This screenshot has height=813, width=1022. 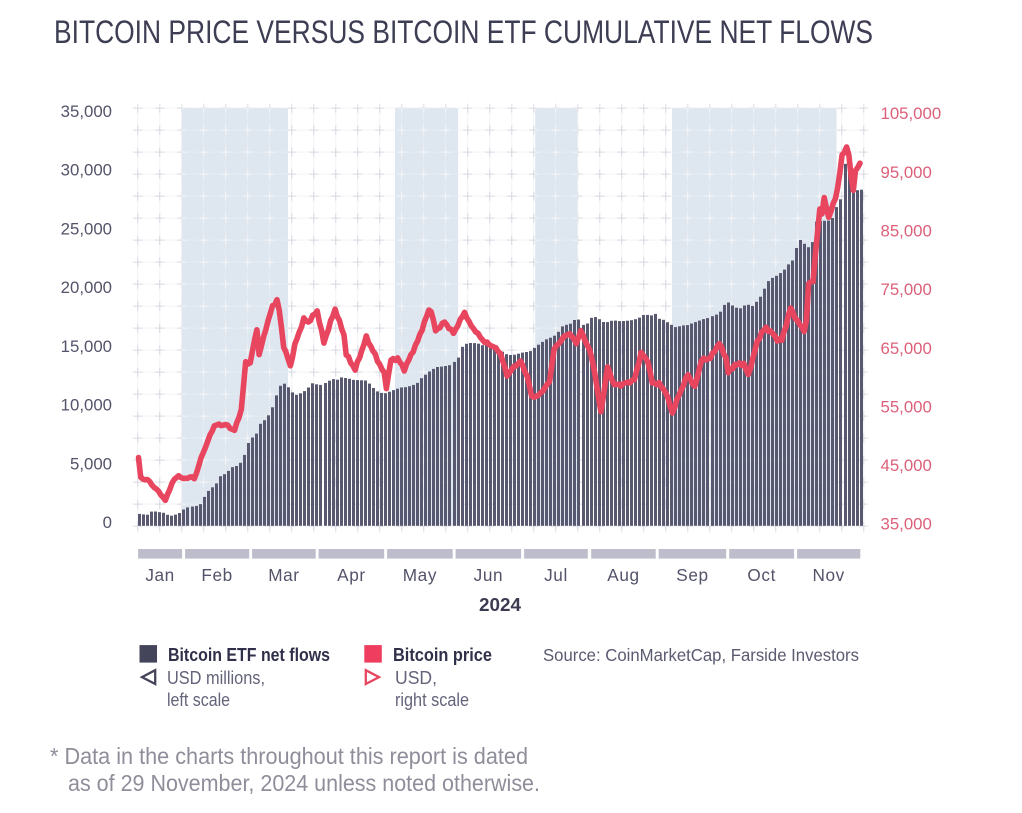 What do you see at coordinates (86, 228) in the screenshot?
I see `svg-text: 25,000` at bounding box center [86, 228].